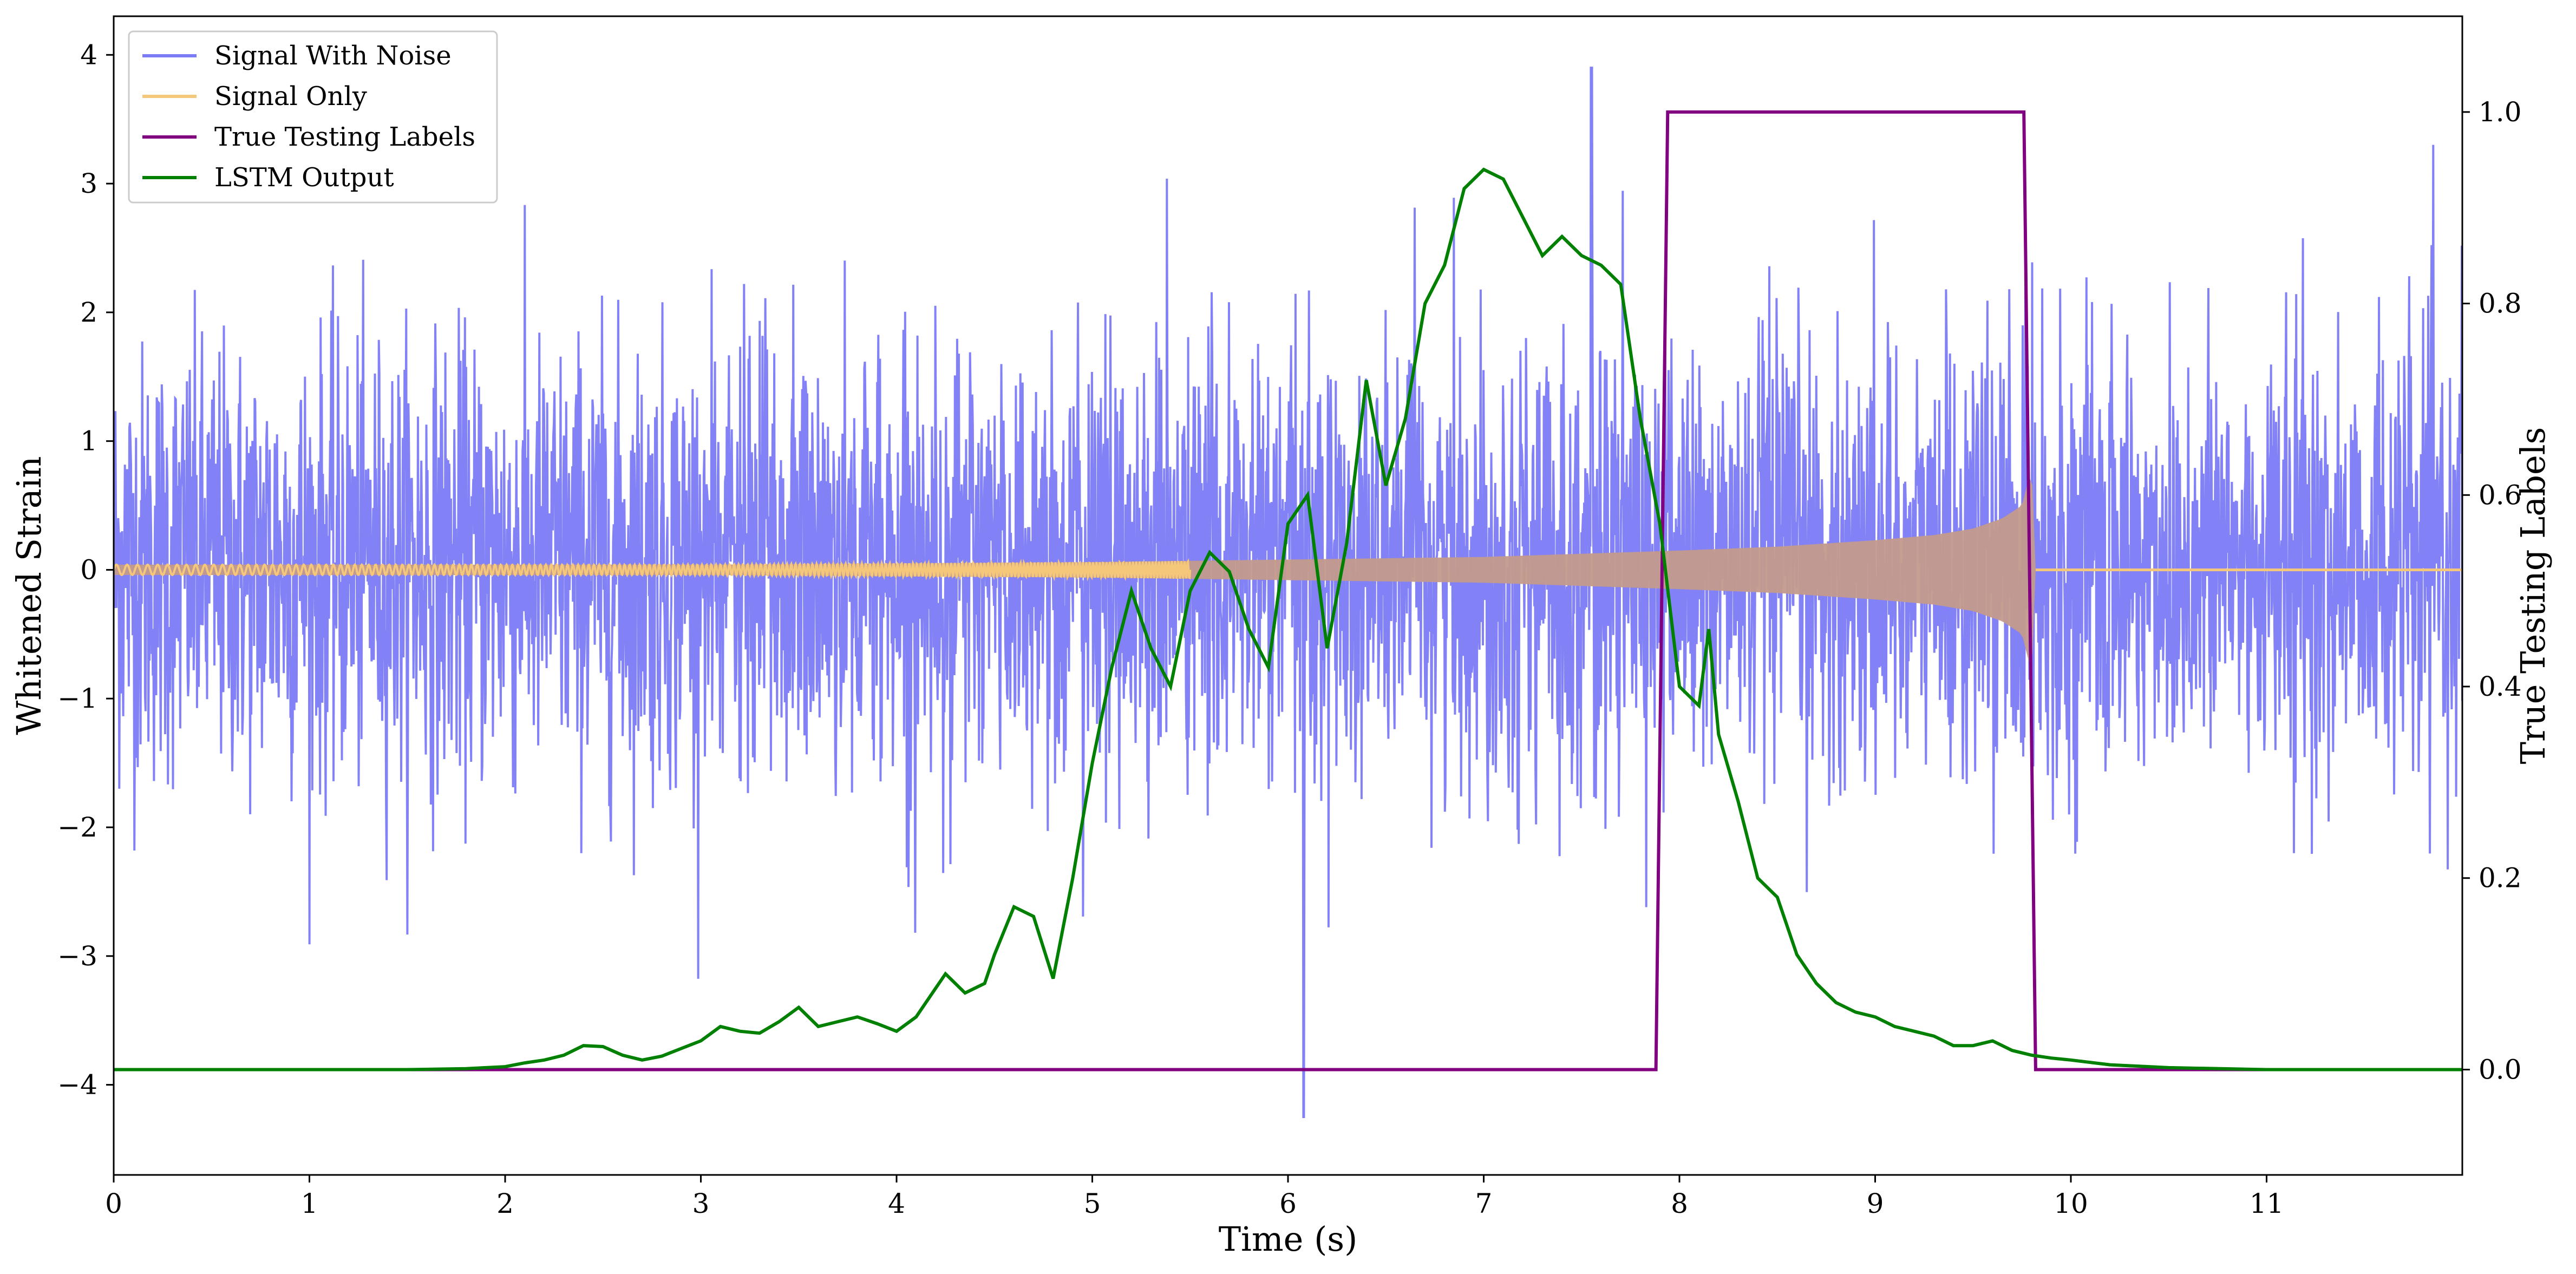 The image size is (2576, 1274). What do you see at coordinates (1484, 1203) in the screenshot?
I see `x-tick-label: 7` at bounding box center [1484, 1203].